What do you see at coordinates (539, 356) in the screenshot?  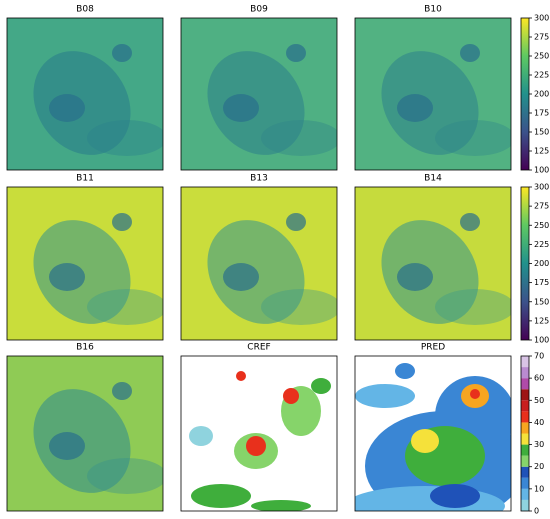 I see `tick-label: 70` at bounding box center [539, 356].